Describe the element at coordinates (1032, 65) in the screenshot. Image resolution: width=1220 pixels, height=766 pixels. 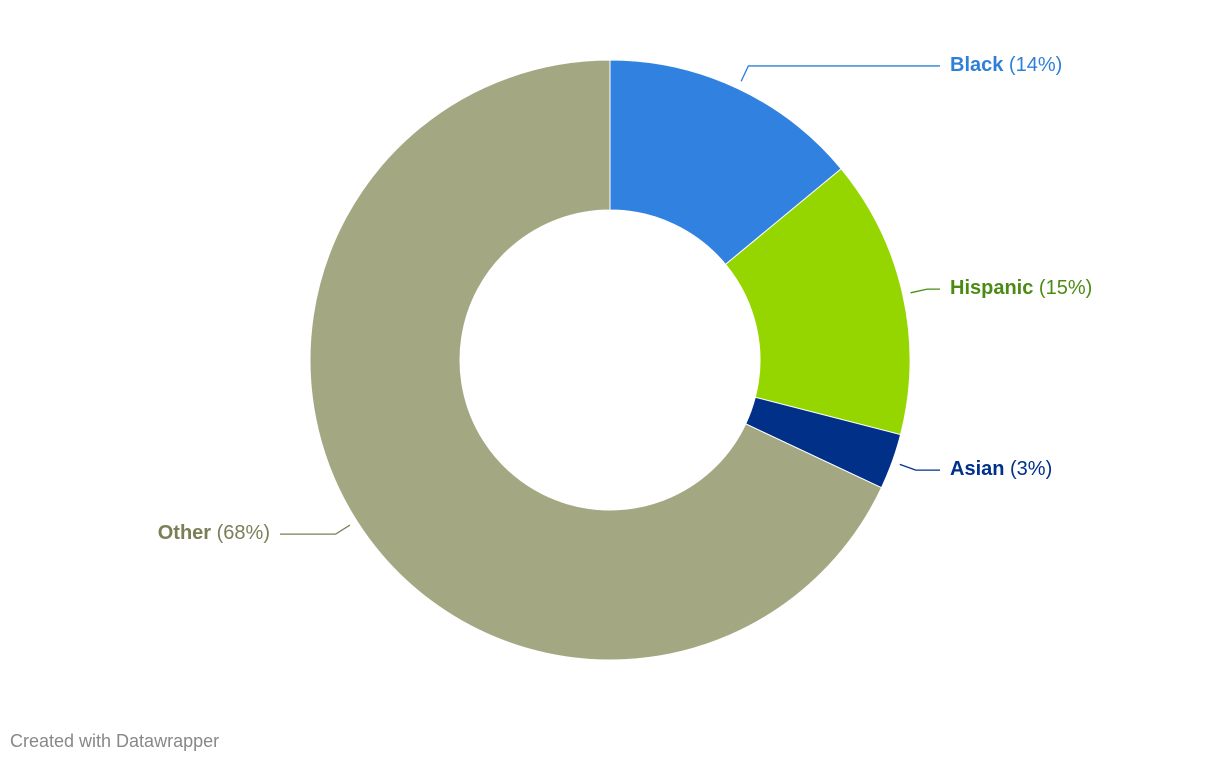
I see `label-value: (14%)` at that location.